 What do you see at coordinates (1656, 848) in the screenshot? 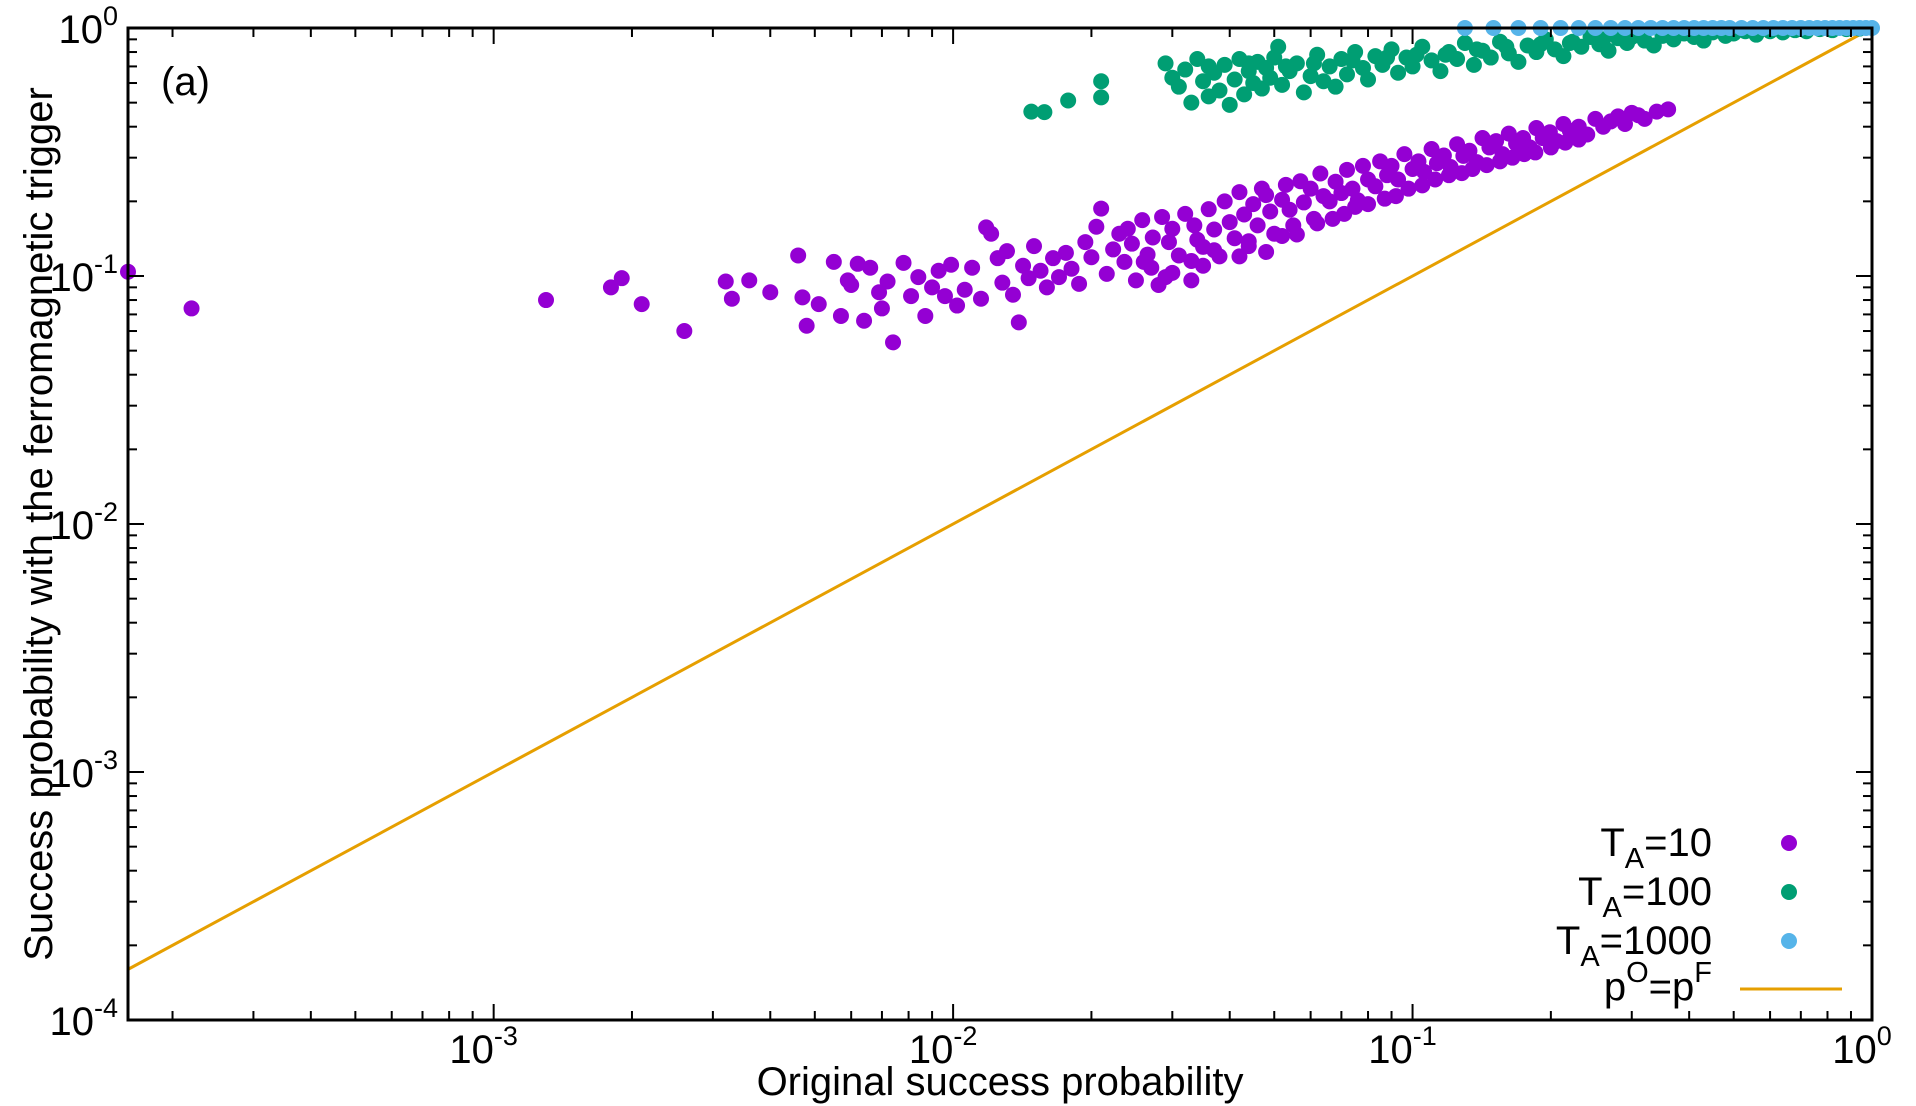
I see `legend-label: TA=10` at bounding box center [1656, 848].